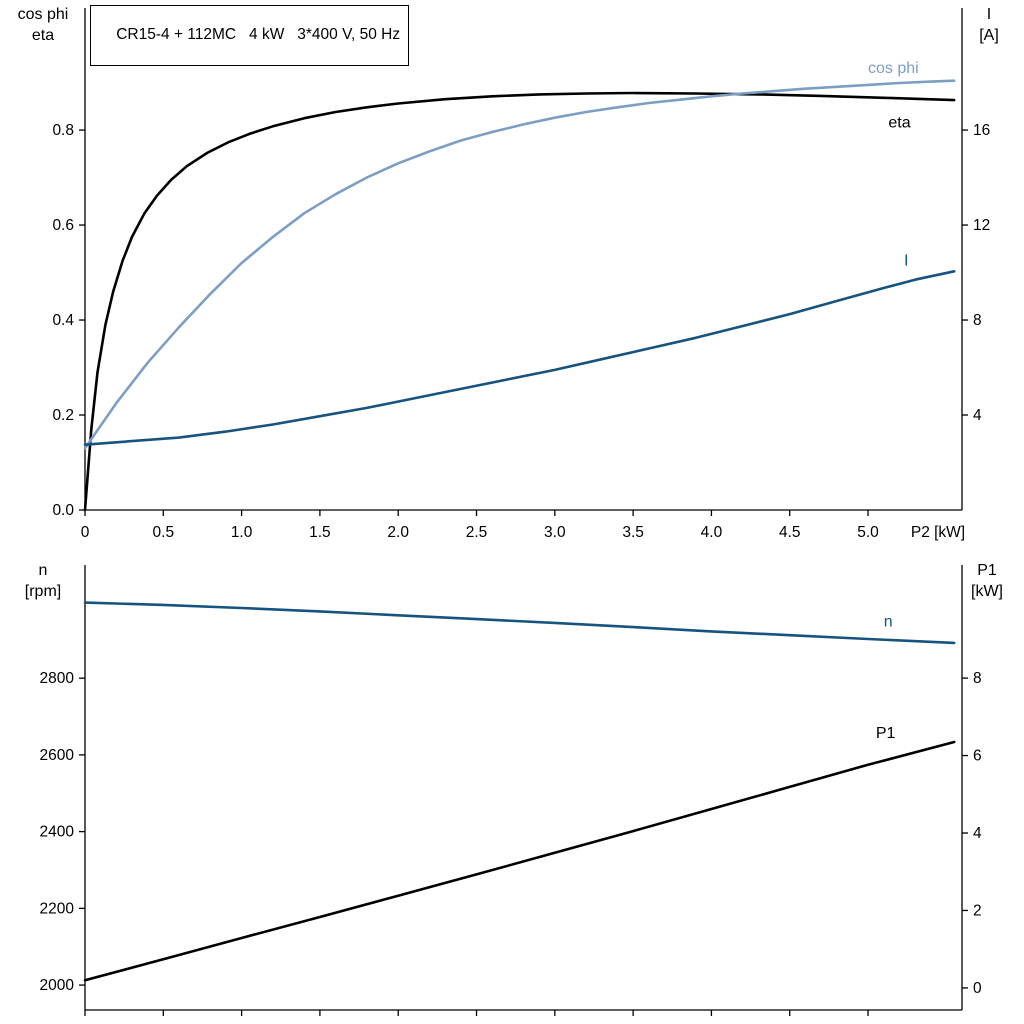  What do you see at coordinates (320, 532) in the screenshot?
I see `x-tick-label: 1.5` at bounding box center [320, 532].